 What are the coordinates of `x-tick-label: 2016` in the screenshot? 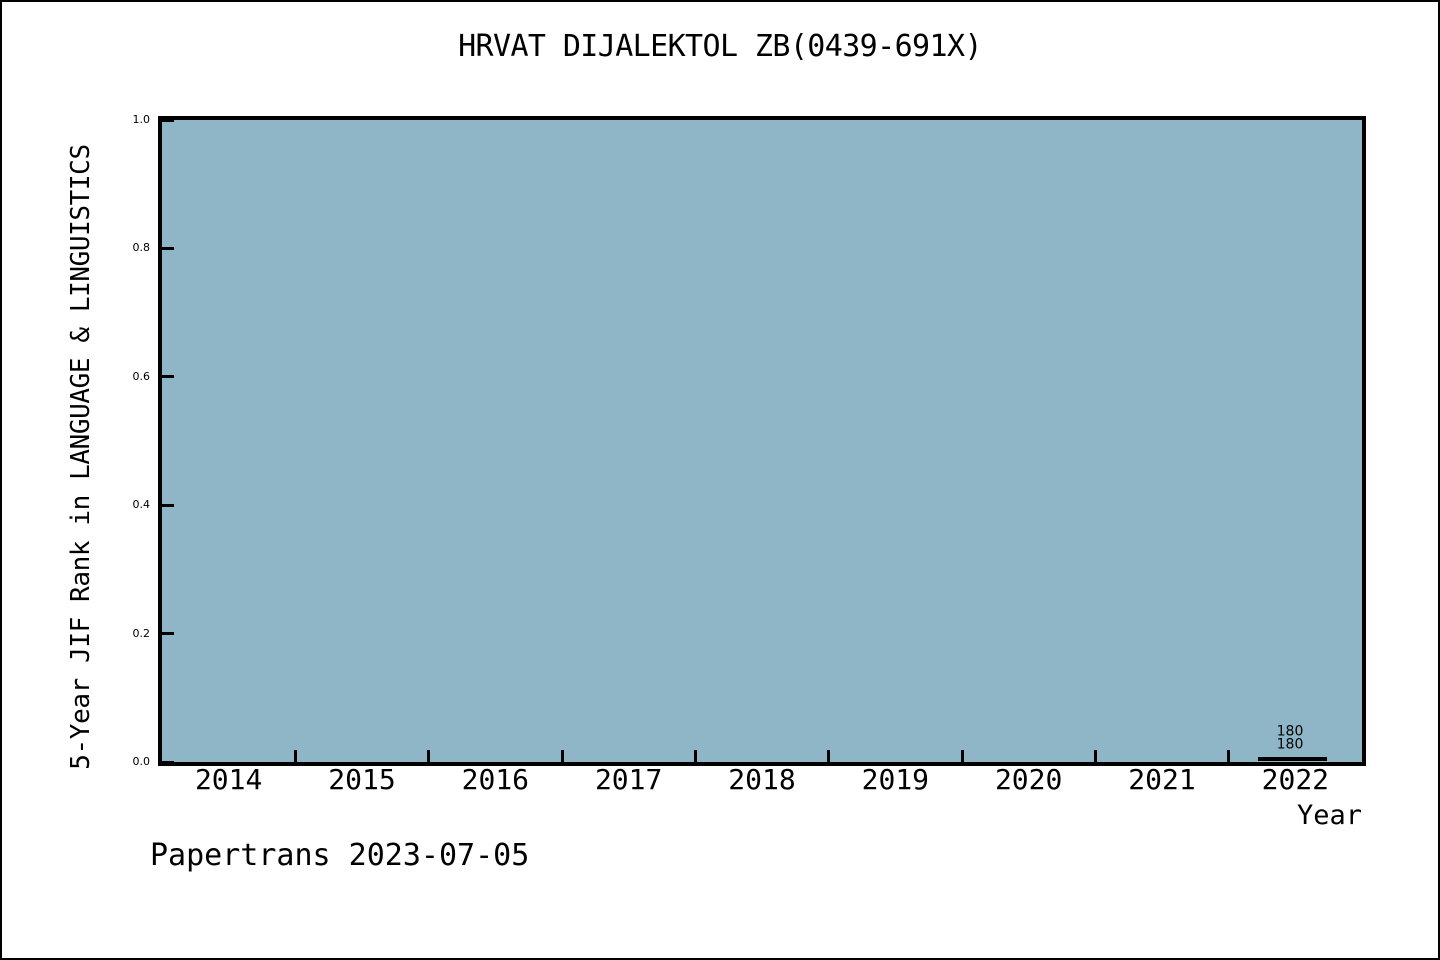 It's located at (495, 779).